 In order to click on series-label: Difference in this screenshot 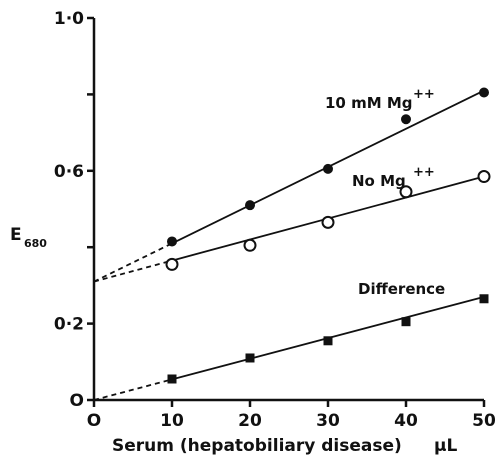, I will do `click(401, 289)`.